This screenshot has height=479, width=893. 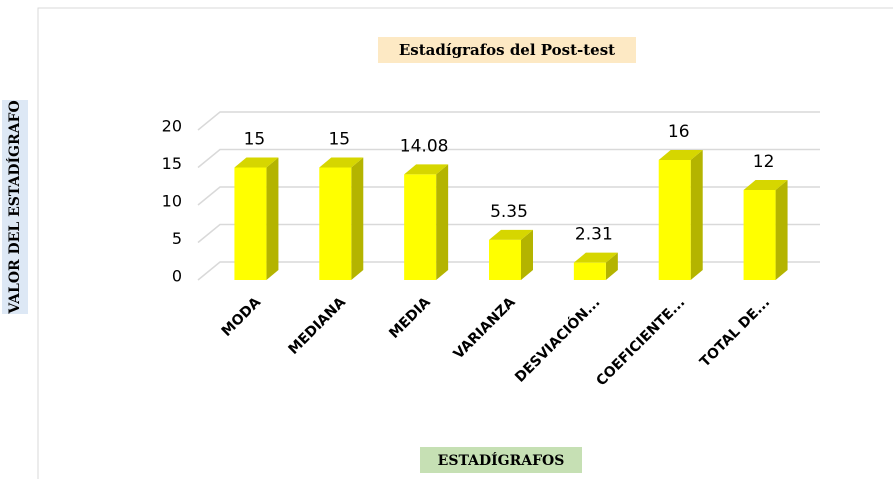 I want to click on data-label: 14.08, so click(x=424, y=146).